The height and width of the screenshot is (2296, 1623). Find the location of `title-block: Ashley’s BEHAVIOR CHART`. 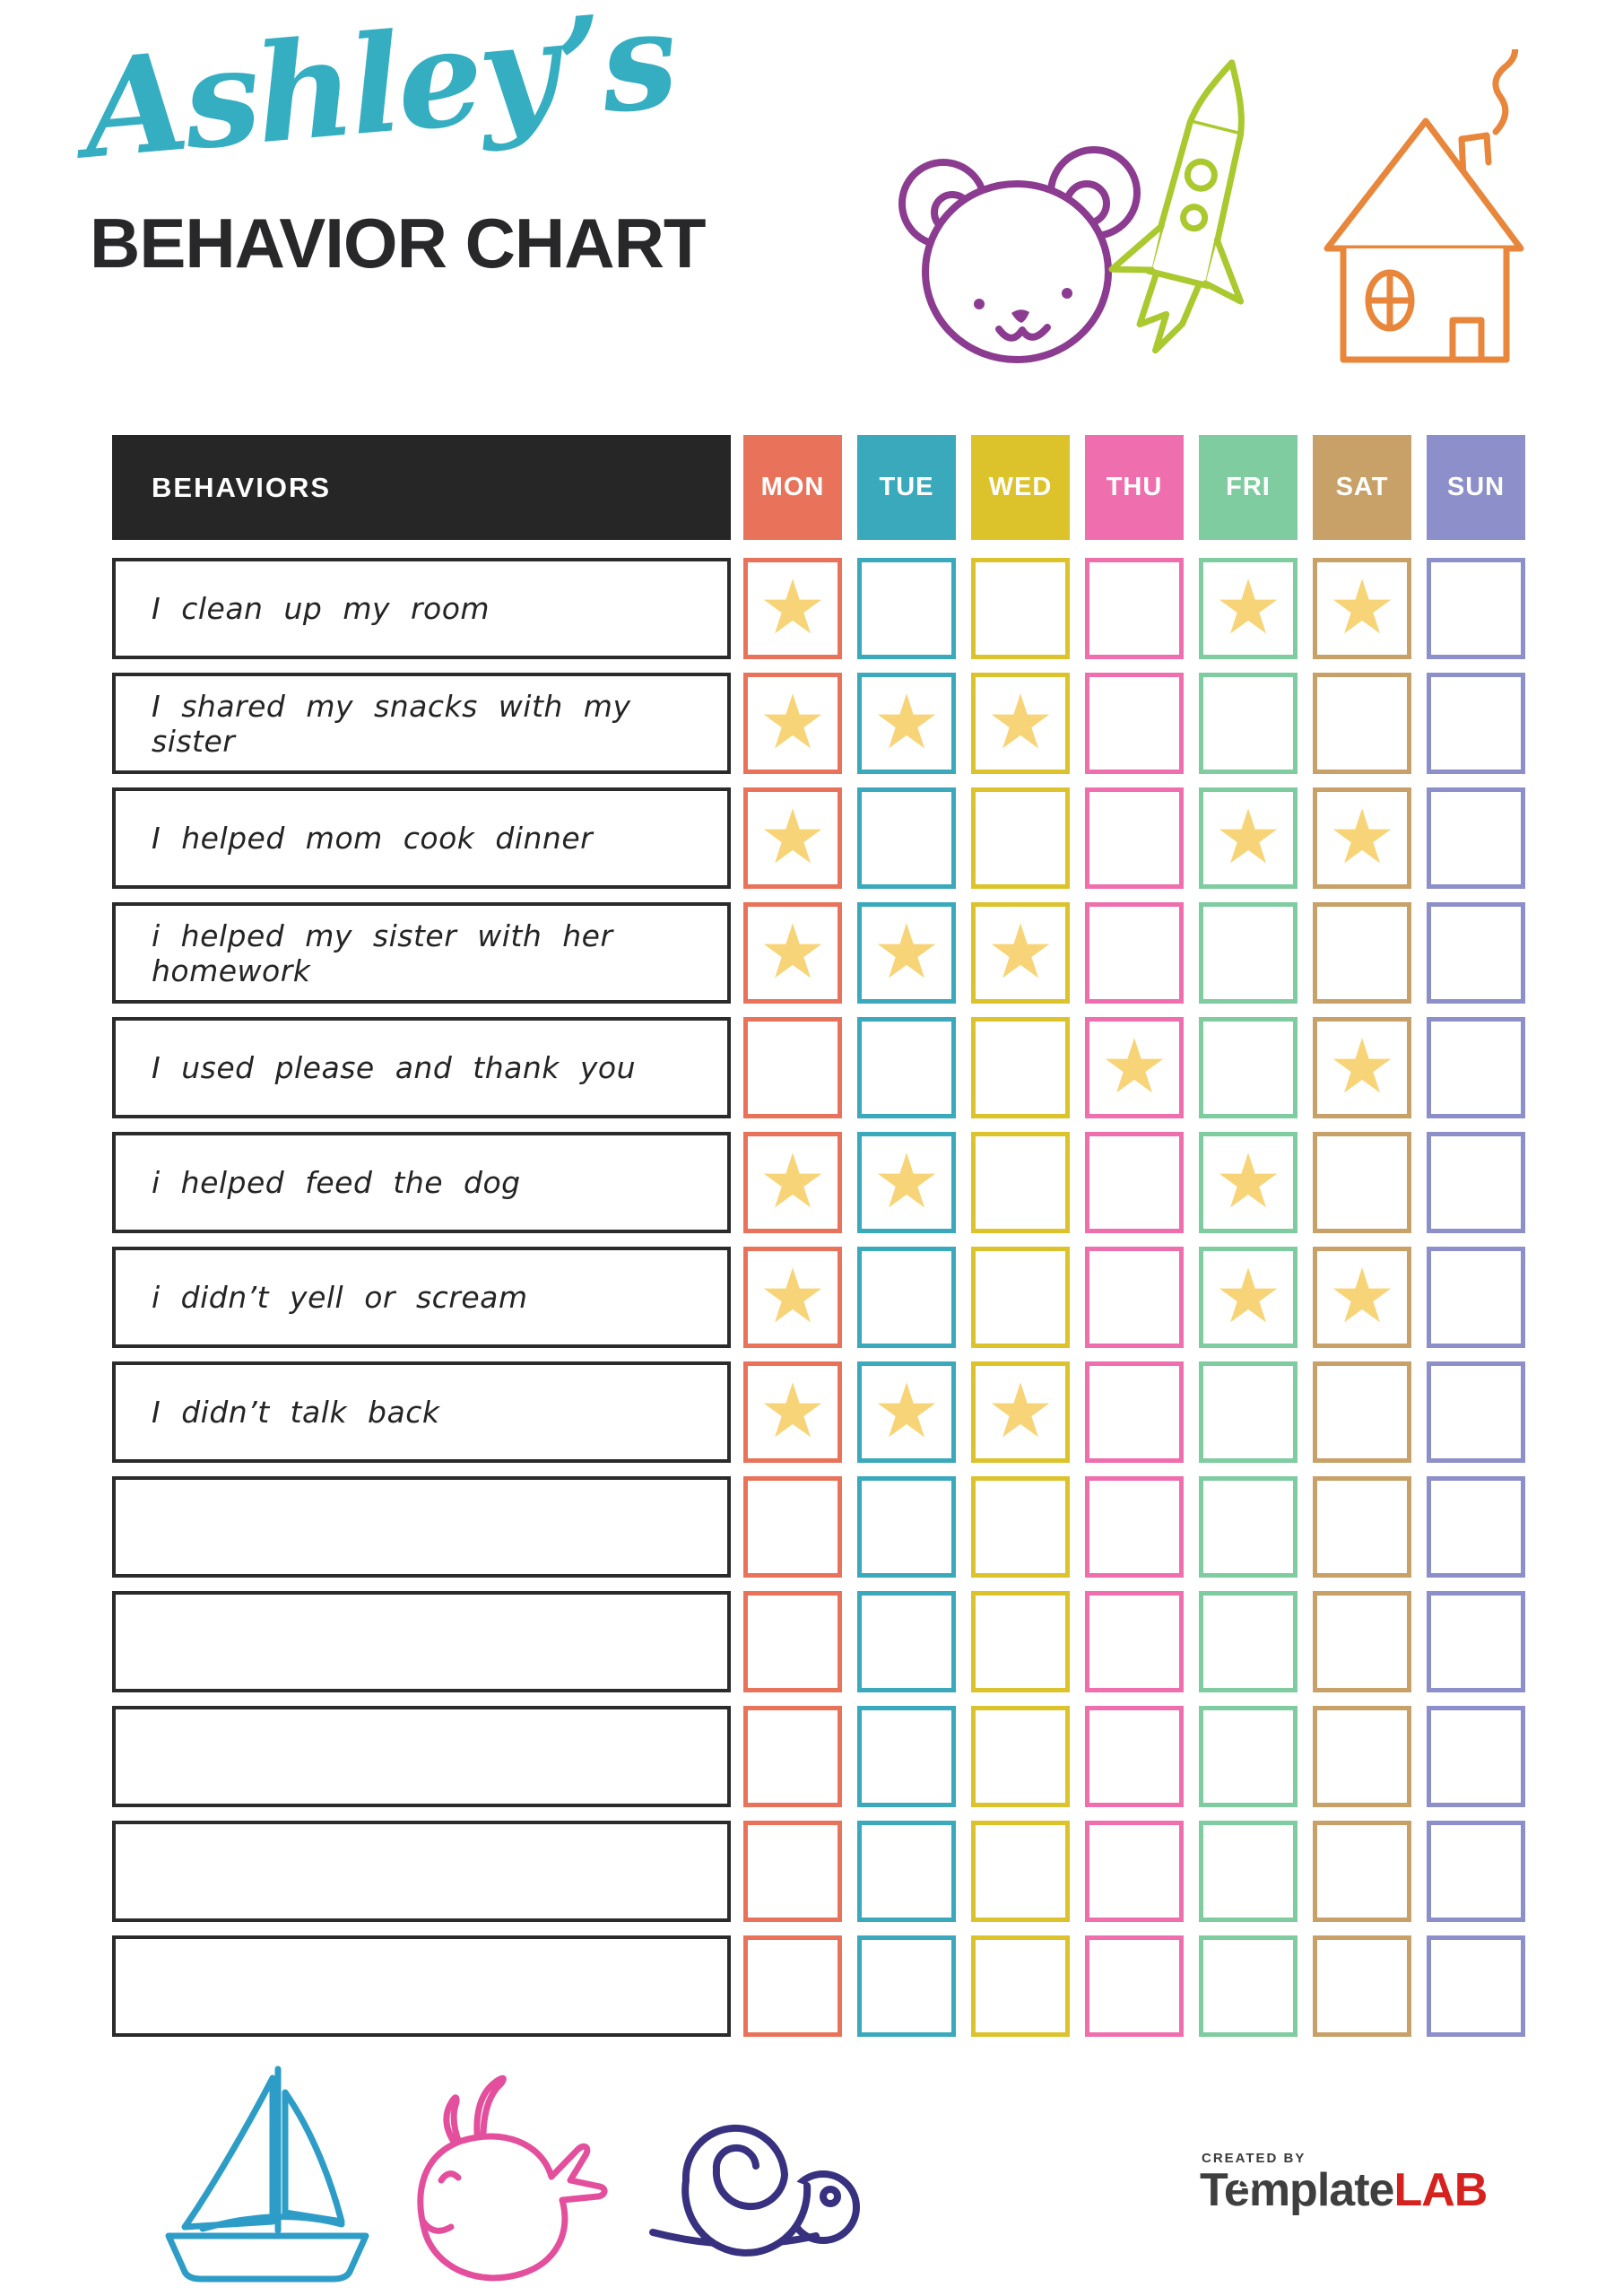

title-block: Ashley’s BEHAVIOR CHART is located at coordinates (392, 141).